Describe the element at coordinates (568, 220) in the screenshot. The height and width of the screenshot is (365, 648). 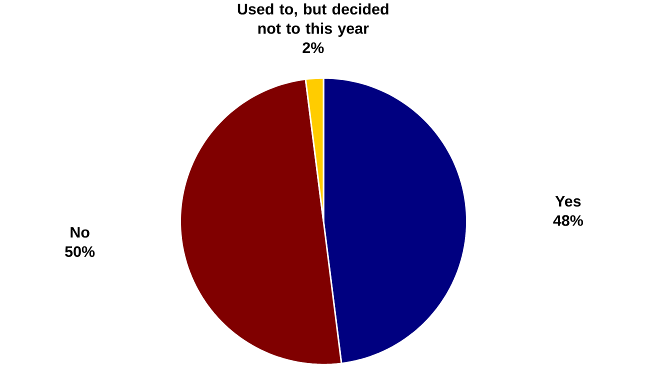
I see `data-label: 48%` at that location.